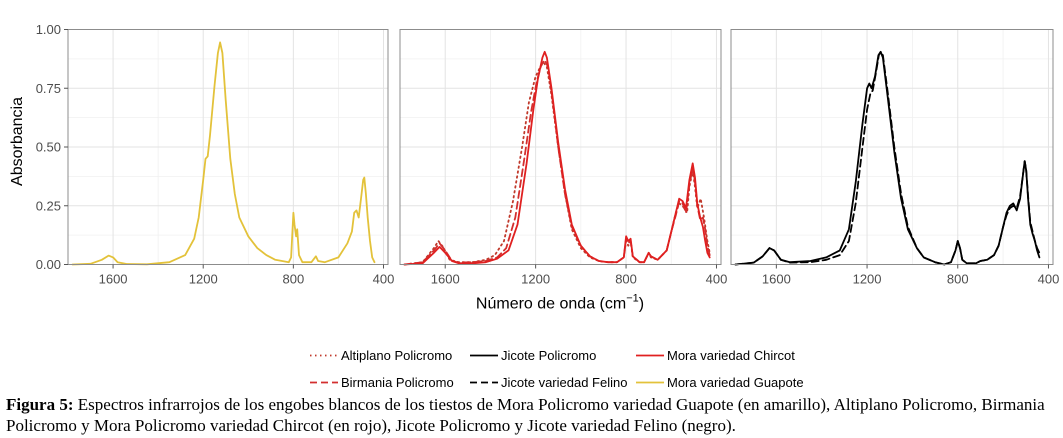 This screenshot has width=1063, height=438. What do you see at coordinates (735, 382) in the screenshot?
I see `legend-label: Mora variedad Guapote` at bounding box center [735, 382].